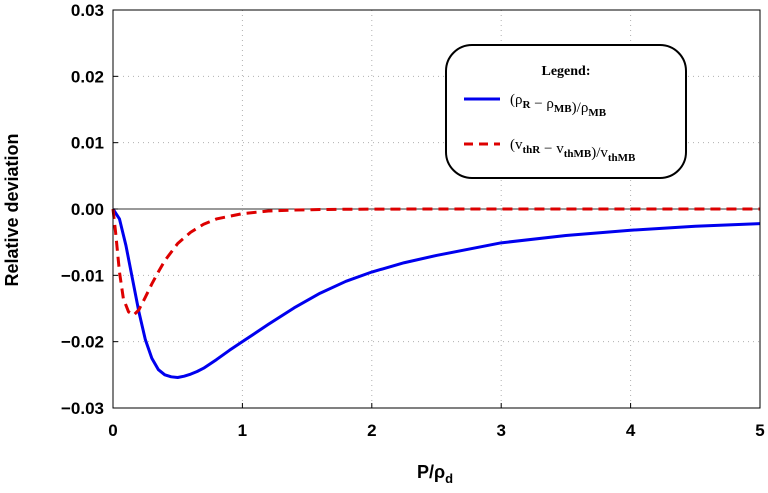 The image size is (768, 493). Describe the element at coordinates (759, 430) in the screenshot. I see `x-tick-label: 5` at that location.